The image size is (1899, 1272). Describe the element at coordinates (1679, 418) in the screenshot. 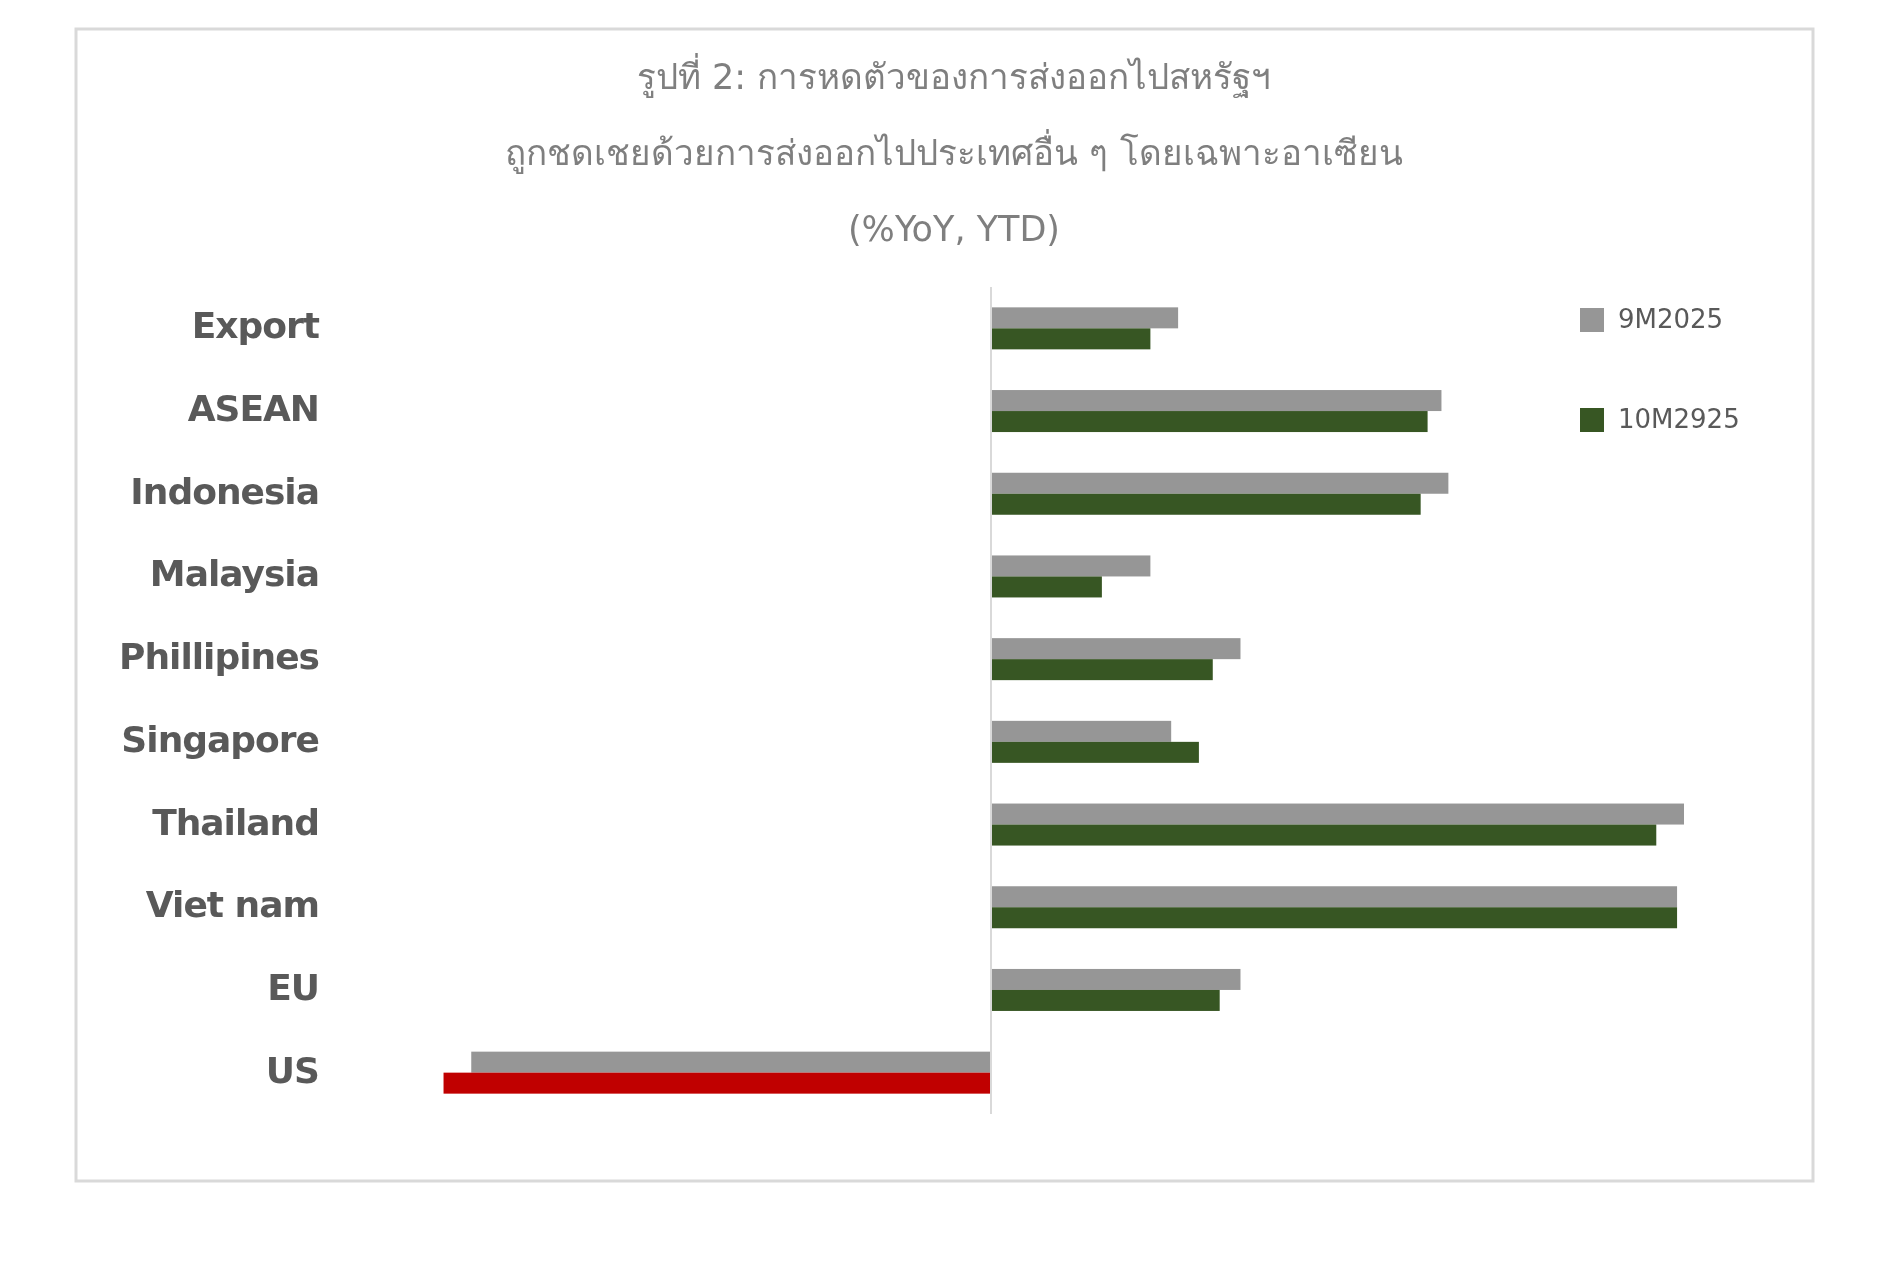

I see `legend-label: 10M2925` at that location.